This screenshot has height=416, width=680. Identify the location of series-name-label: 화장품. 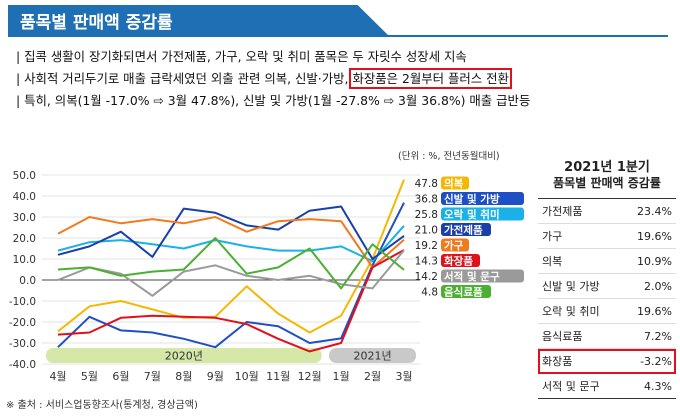
(458, 261).